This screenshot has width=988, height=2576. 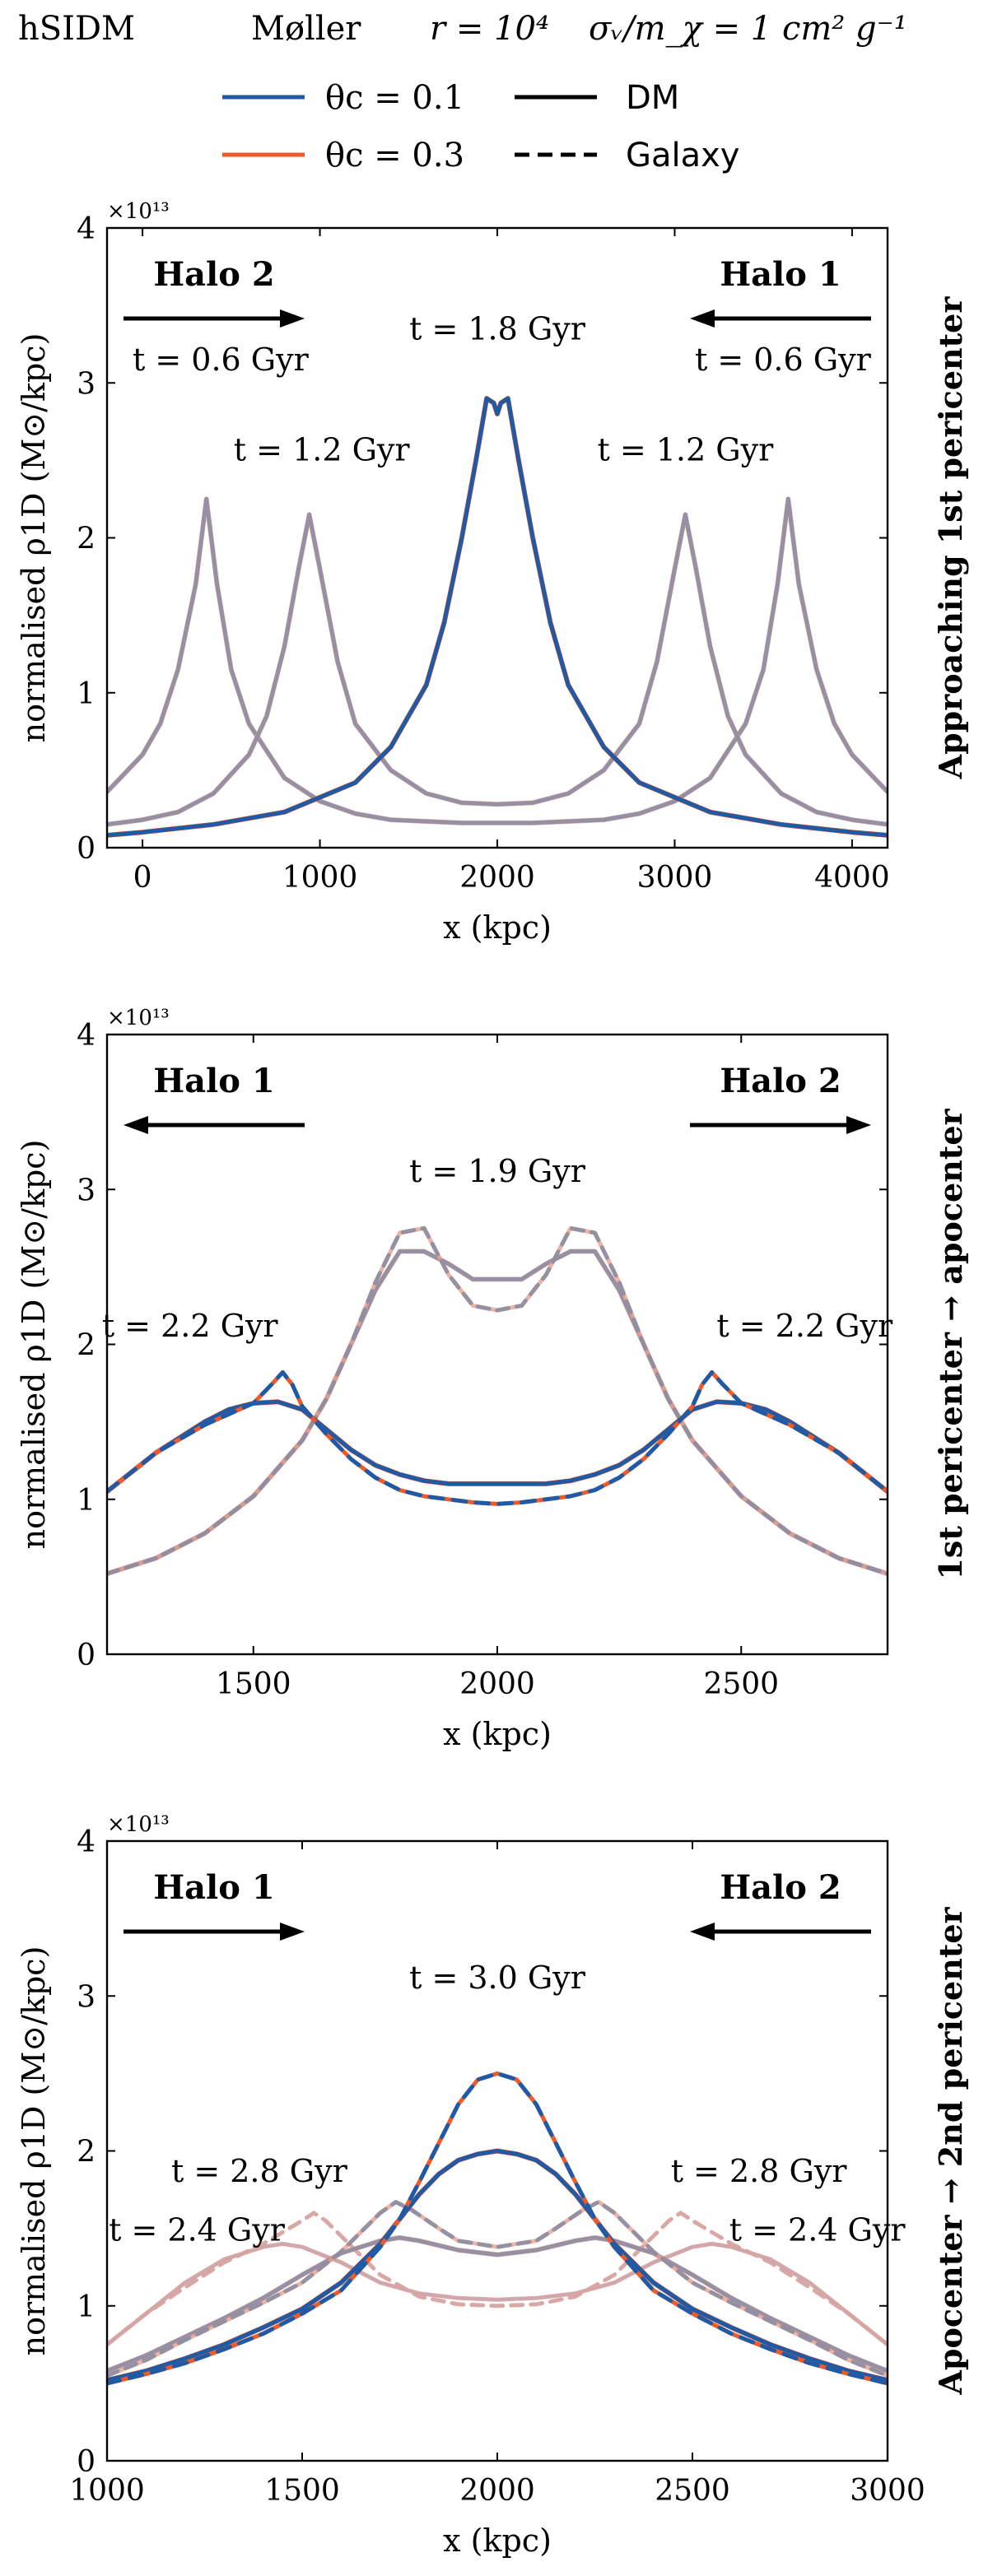 What do you see at coordinates (950, 2150) in the screenshot?
I see `panel-side-label: Apocenter → 2nd pericenter` at bounding box center [950, 2150].